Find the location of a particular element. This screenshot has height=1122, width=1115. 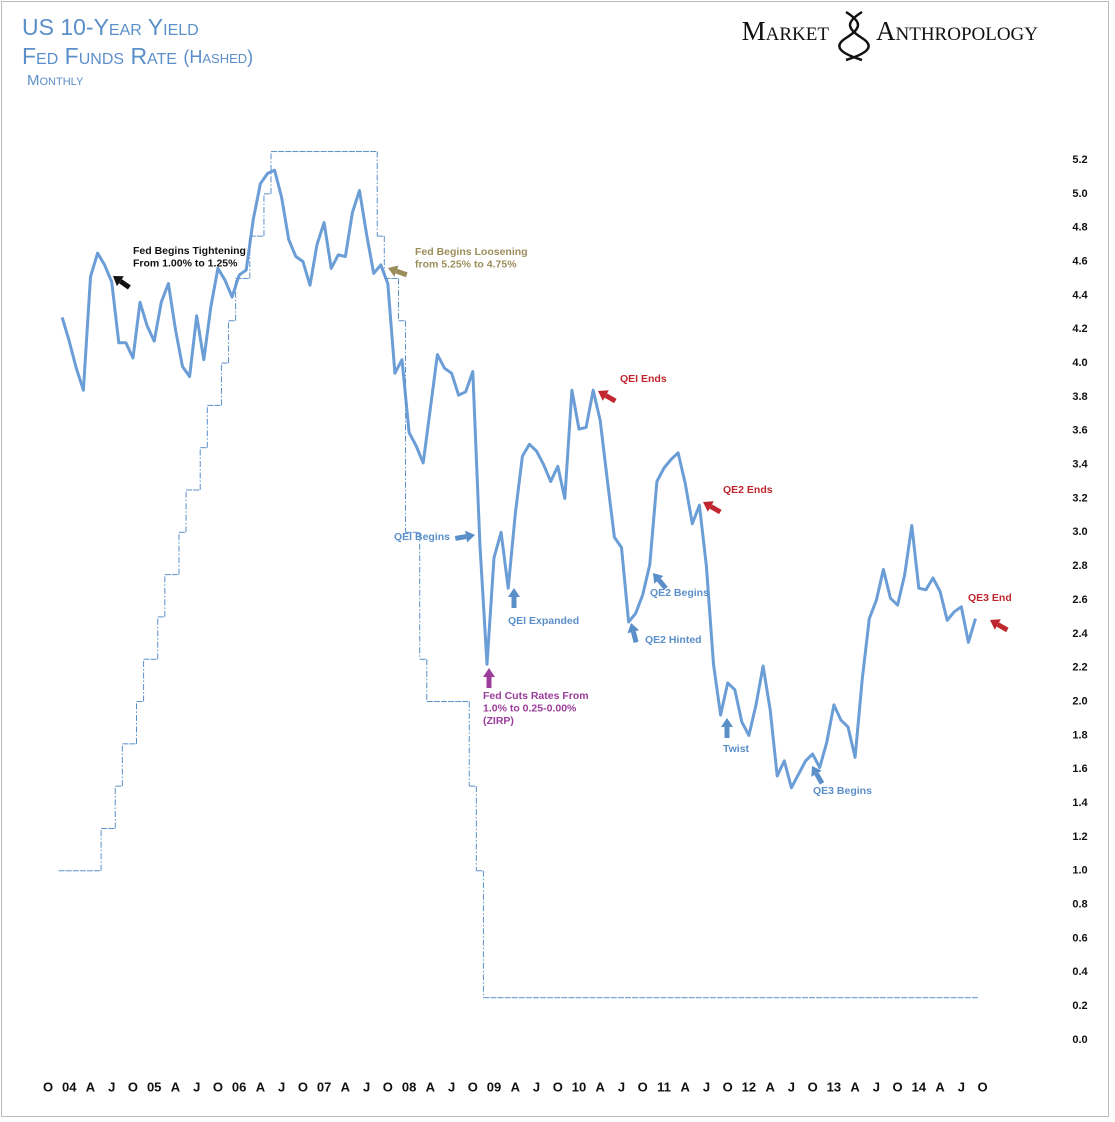

brand-right: Anthropology is located at coordinates (957, 31).